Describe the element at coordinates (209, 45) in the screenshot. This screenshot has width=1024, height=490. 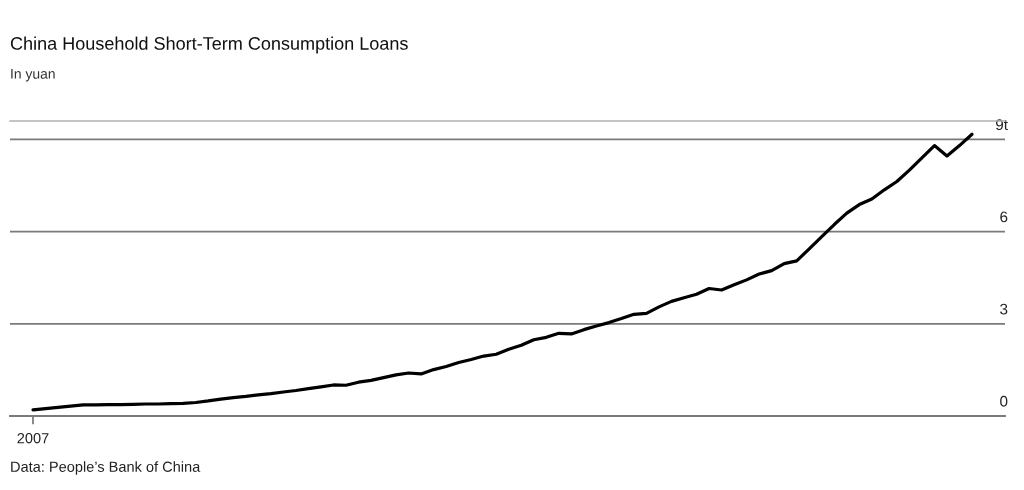
I see `chart-title: China Household Short-Term Consumption Loans` at that location.